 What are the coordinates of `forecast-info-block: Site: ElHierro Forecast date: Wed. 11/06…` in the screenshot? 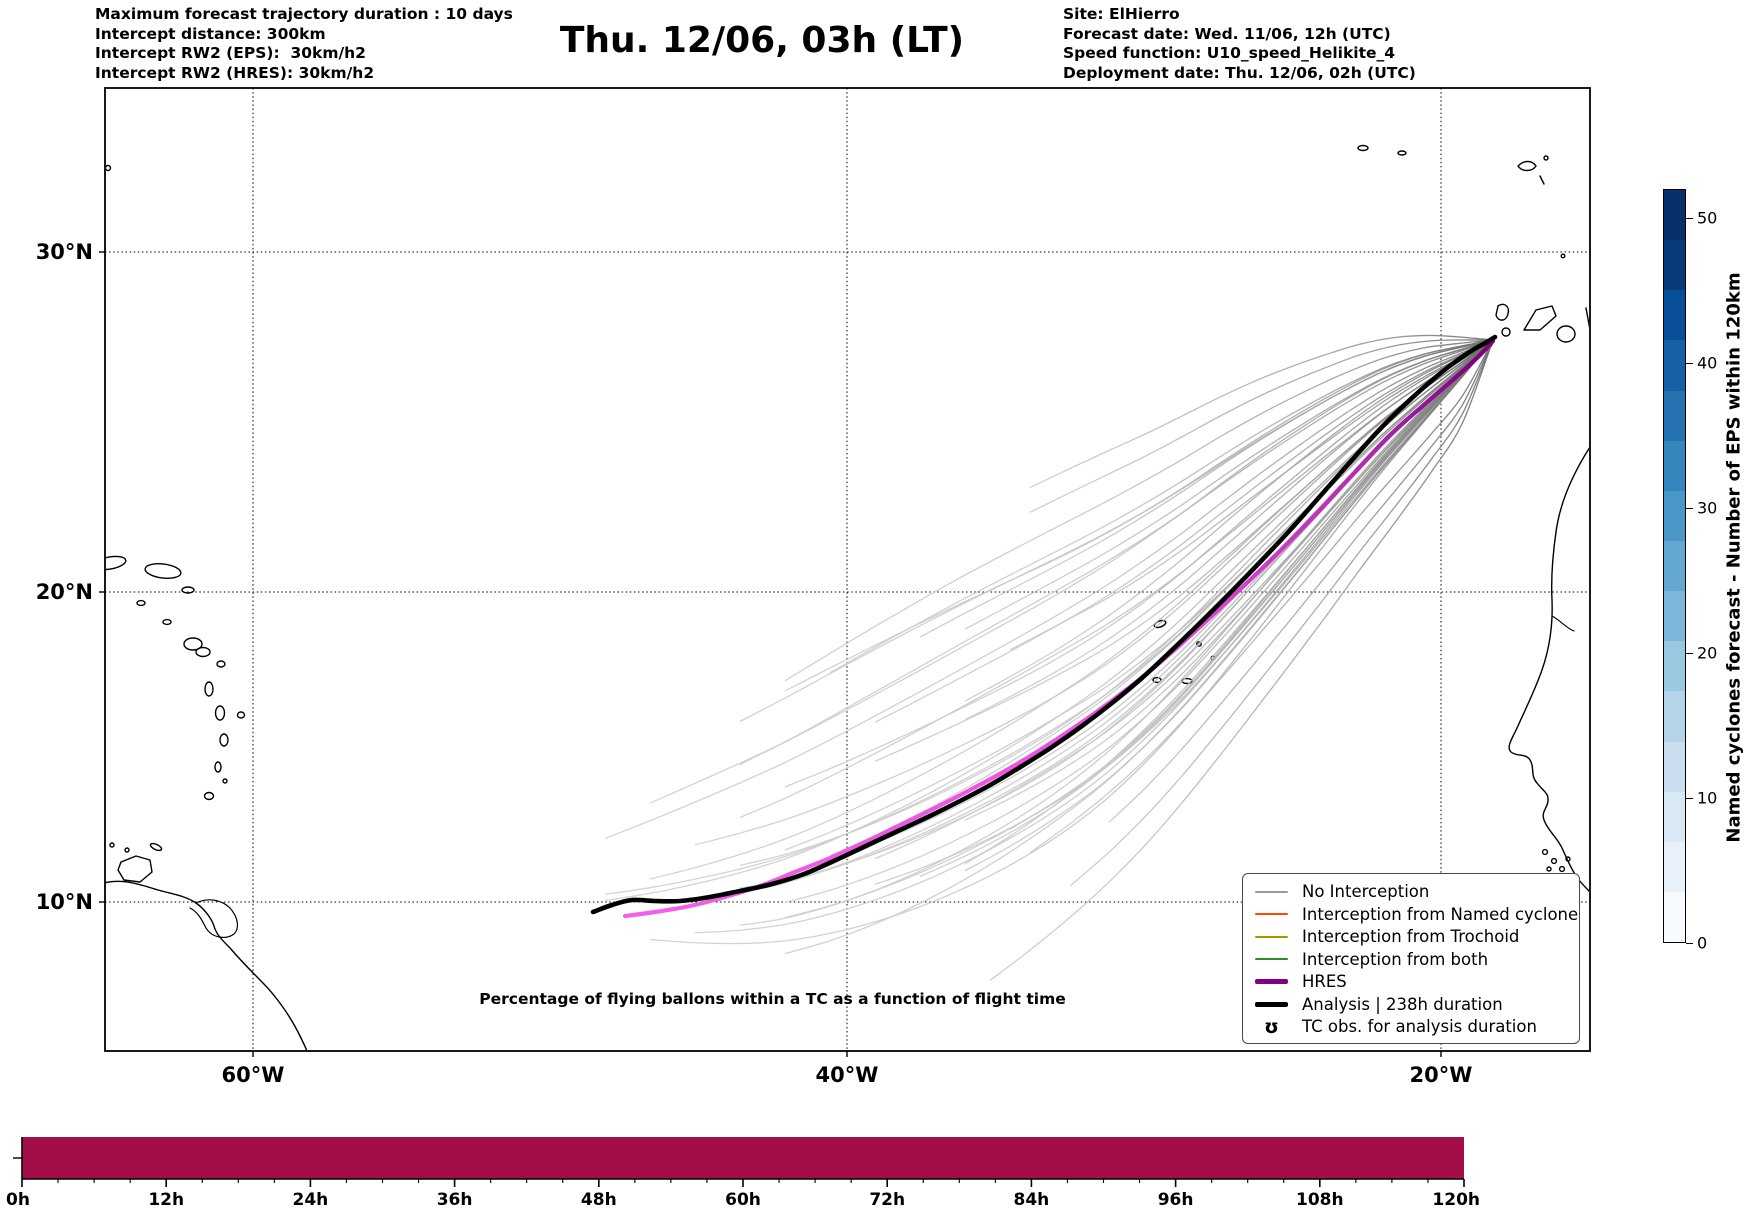 It's located at (1239, 44).